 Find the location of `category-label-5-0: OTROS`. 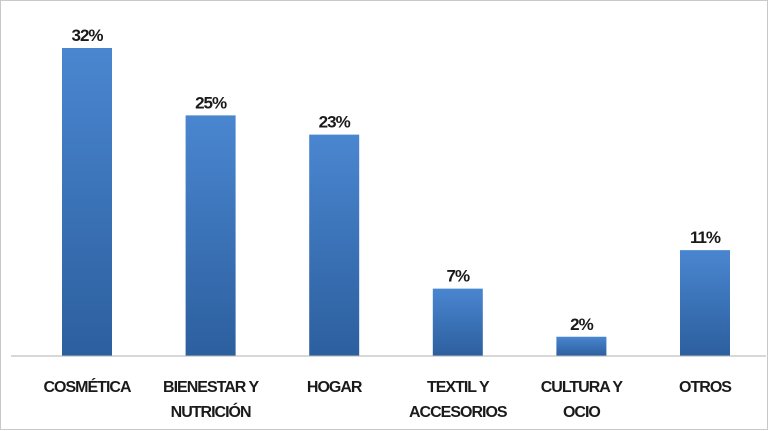

category-label-5-0: OTROS is located at coordinates (705, 387).